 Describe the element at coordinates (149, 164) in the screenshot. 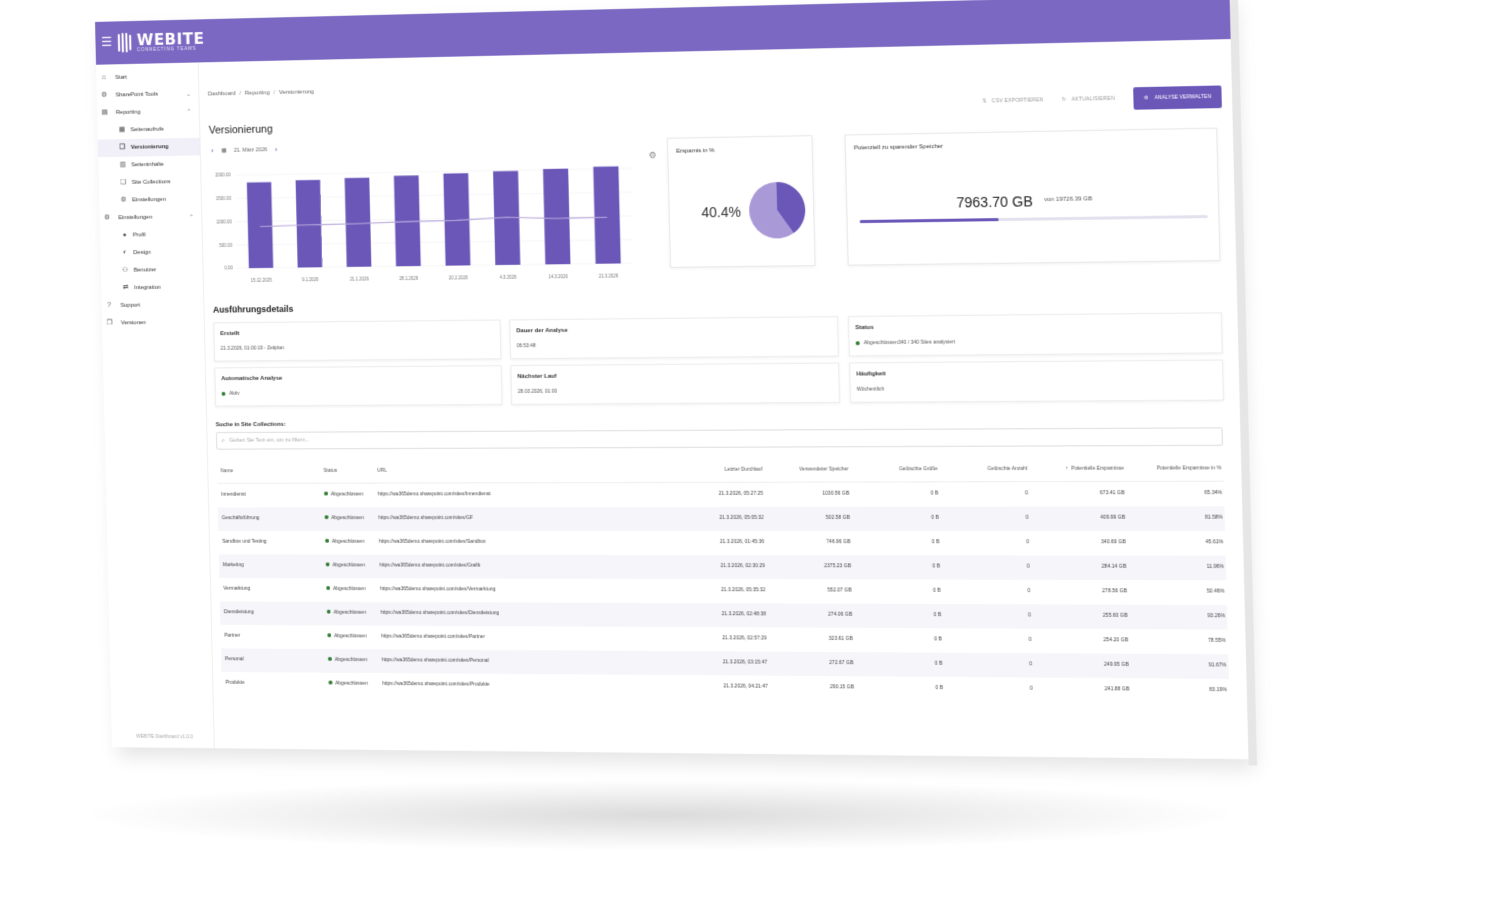

I see `sidebar-item-seiteninhalte: ▥ Seiteninhalte` at that location.